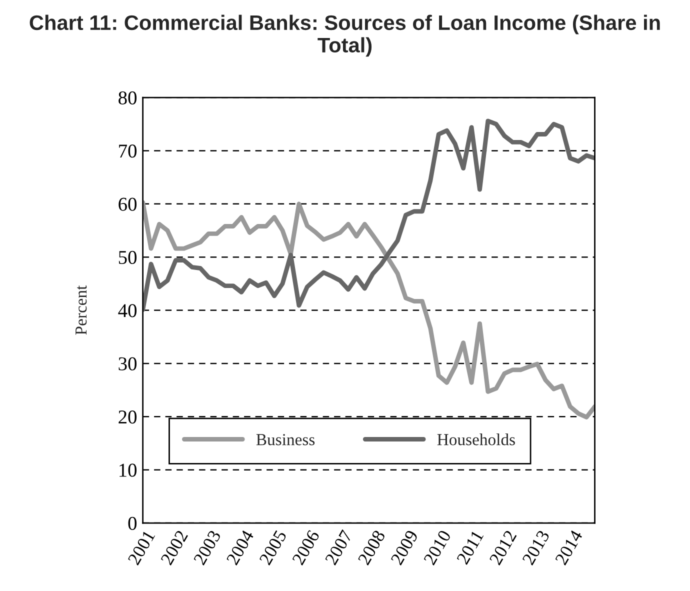 The width and height of the screenshot is (690, 591). What do you see at coordinates (127, 311) in the screenshot?
I see `y-tick-label: 40` at bounding box center [127, 311].